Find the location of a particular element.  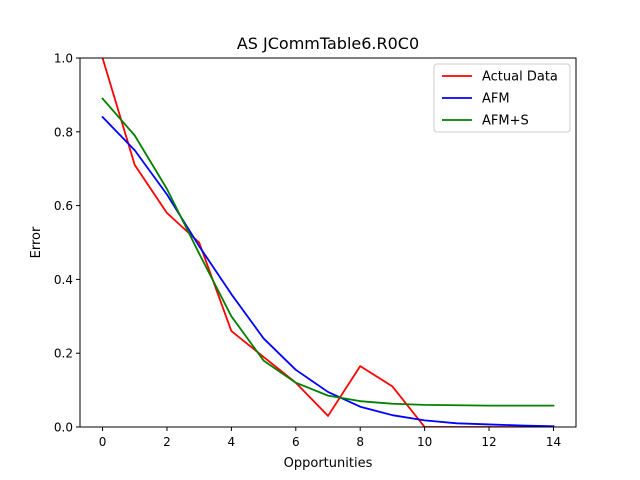

x-axis-label: Opportunities is located at coordinates (328, 463).